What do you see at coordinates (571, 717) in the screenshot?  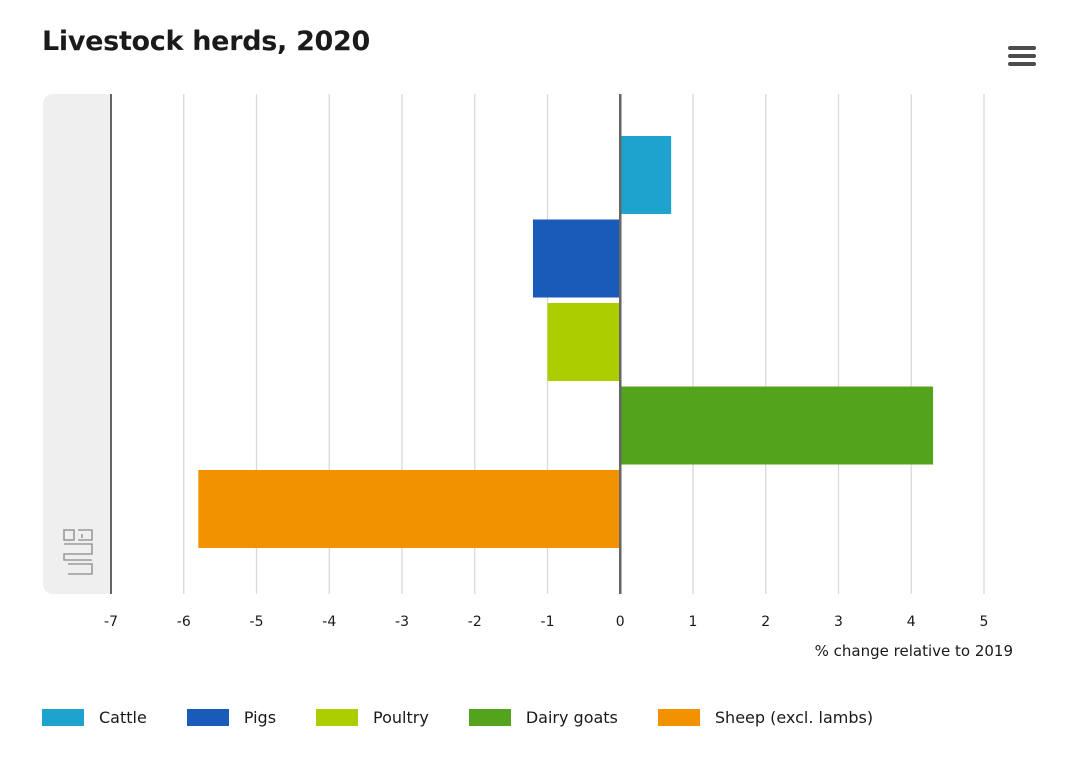 I see `legend-label: Dairy goats` at bounding box center [571, 717].